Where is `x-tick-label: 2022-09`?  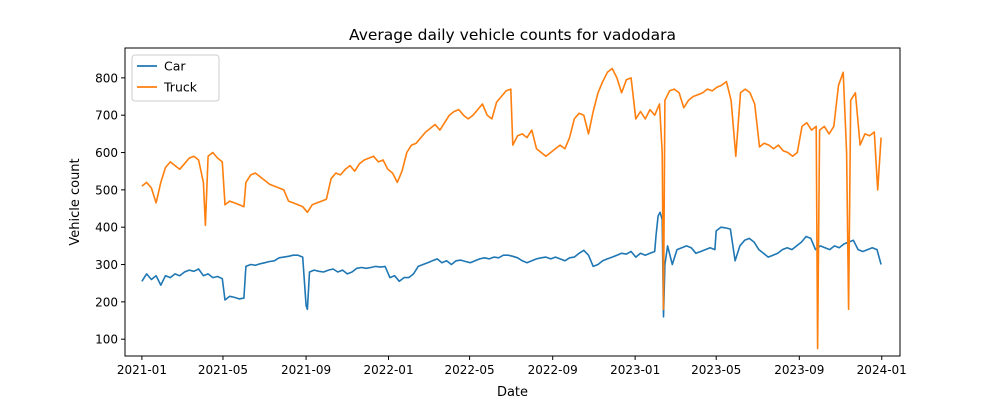 x-tick-label: 2022-09 is located at coordinates (553, 370).